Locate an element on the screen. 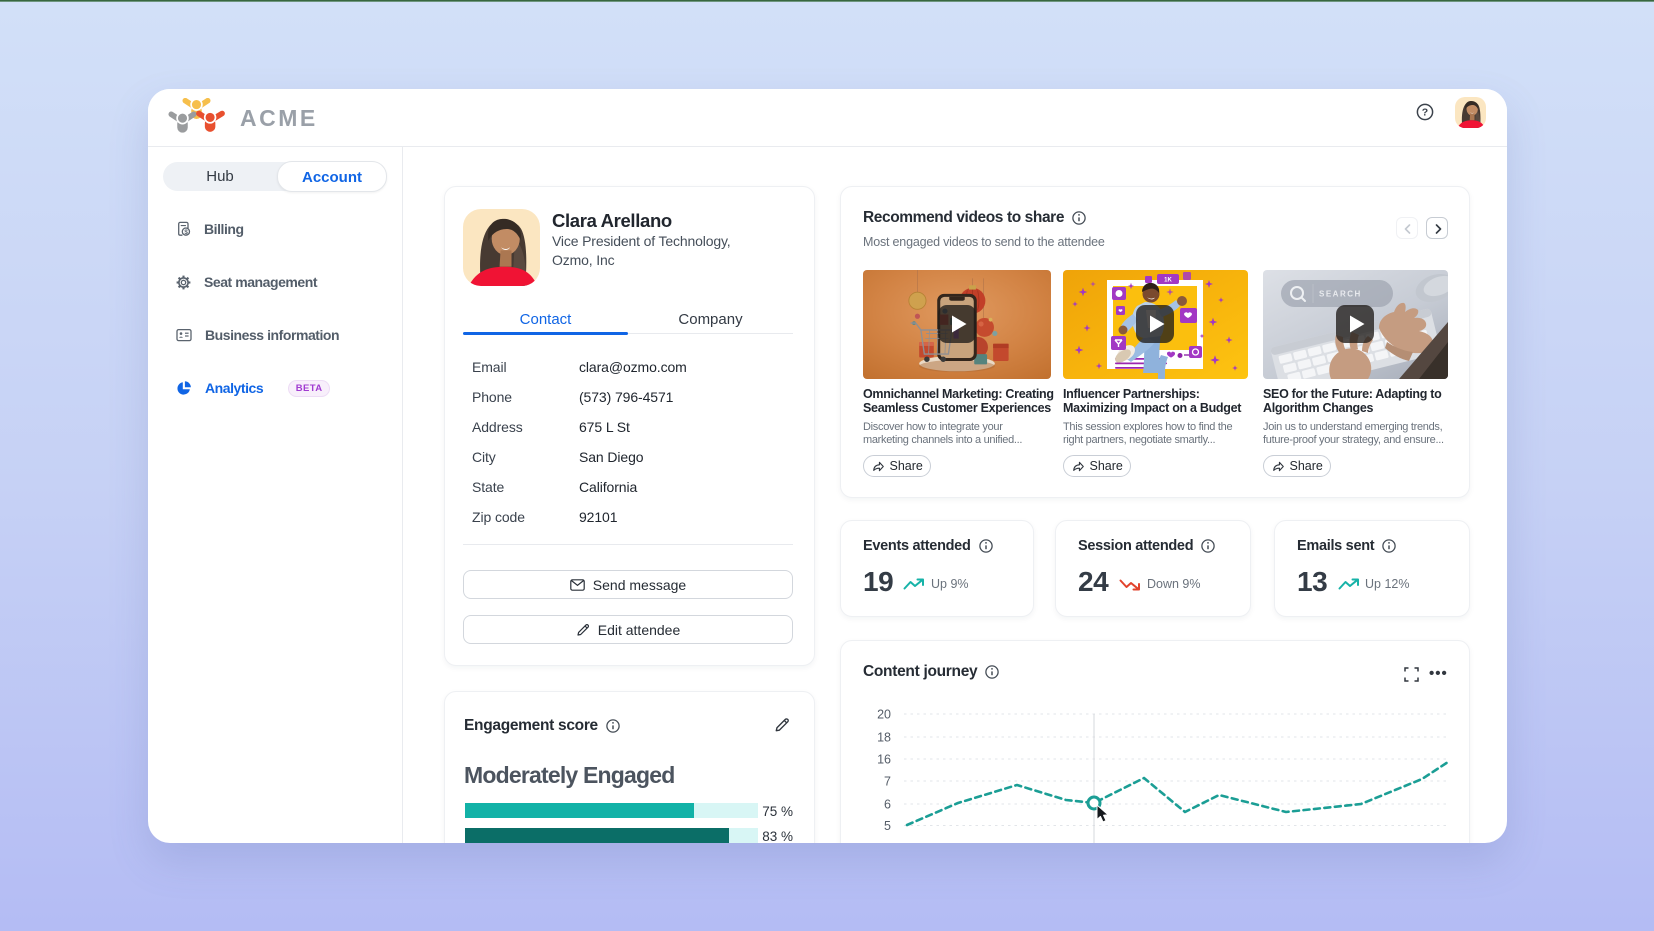 Image resolution: width=1654 pixels, height=931 pixels. svg-text: 16 is located at coordinates (884, 760).